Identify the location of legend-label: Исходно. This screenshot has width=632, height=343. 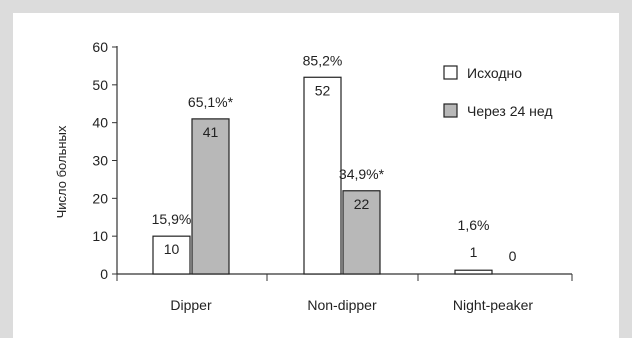
(494, 73).